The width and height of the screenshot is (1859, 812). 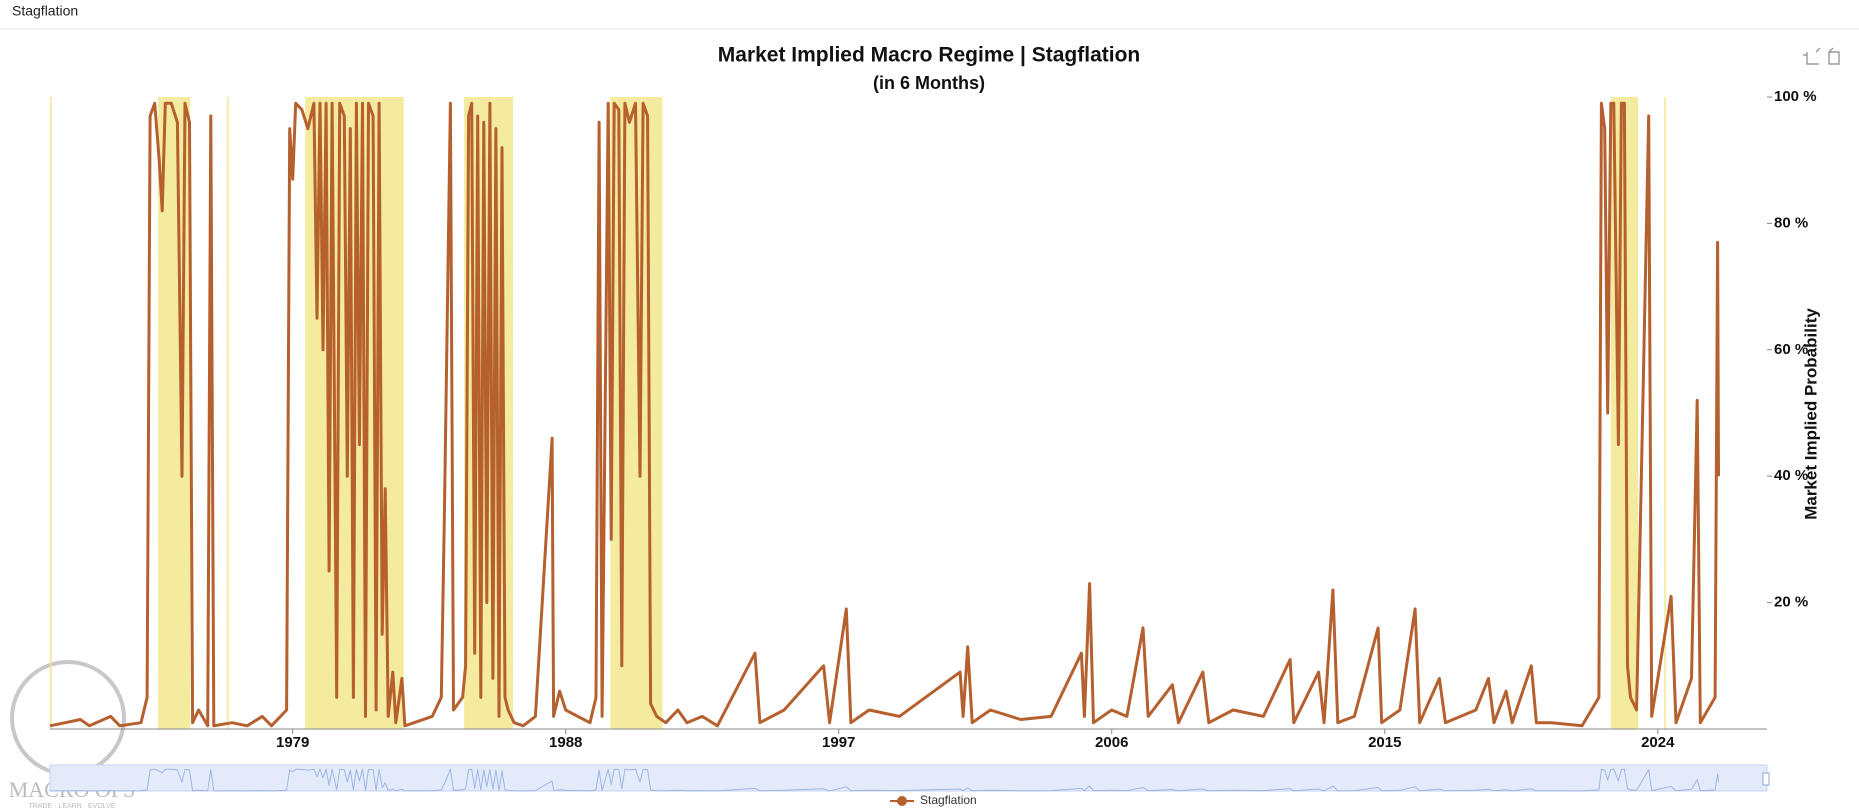 I want to click on y-tick-label: 80 %, so click(x=1791, y=222).